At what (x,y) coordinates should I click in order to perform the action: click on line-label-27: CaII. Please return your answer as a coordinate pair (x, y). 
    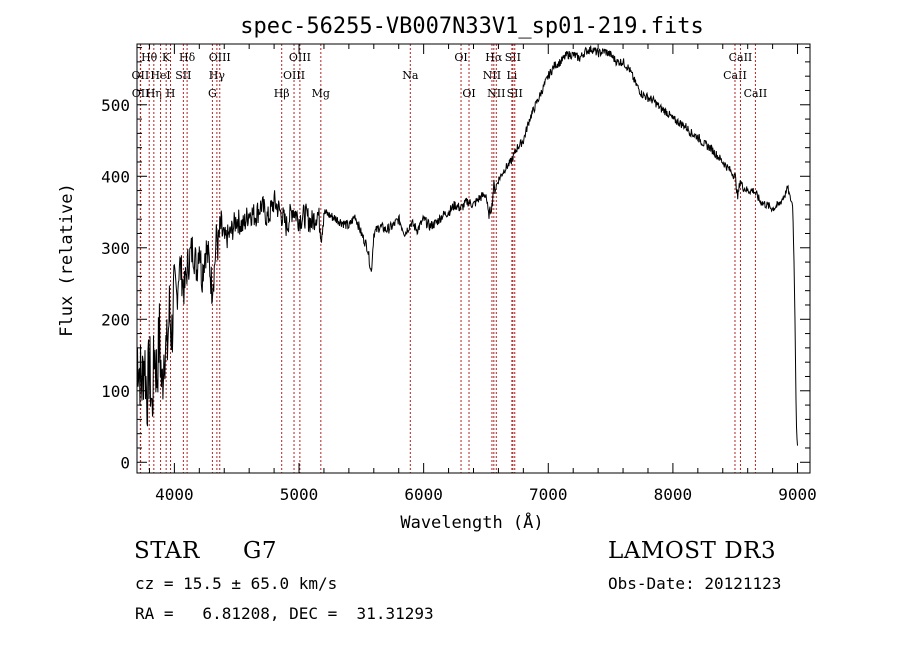
    Looking at the image, I should click on (756, 93).